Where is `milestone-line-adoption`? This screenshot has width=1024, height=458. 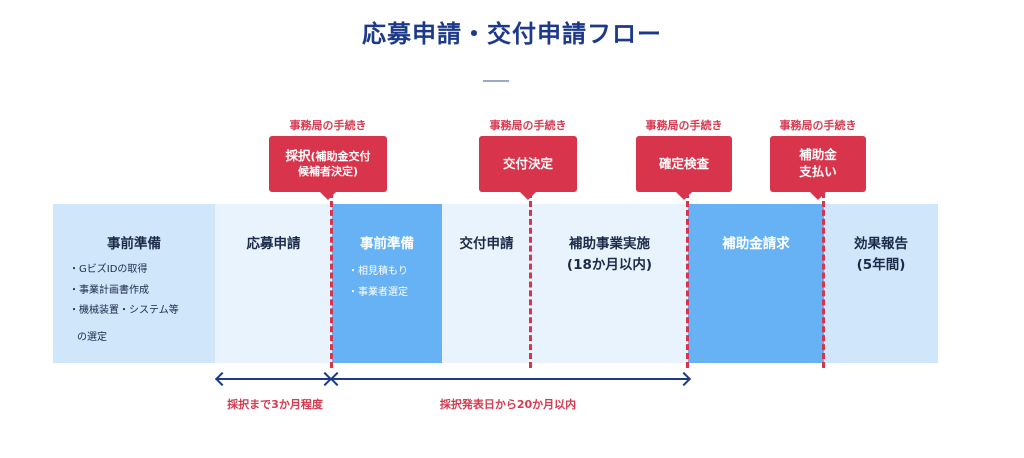 milestone-line-adoption is located at coordinates (331, 280).